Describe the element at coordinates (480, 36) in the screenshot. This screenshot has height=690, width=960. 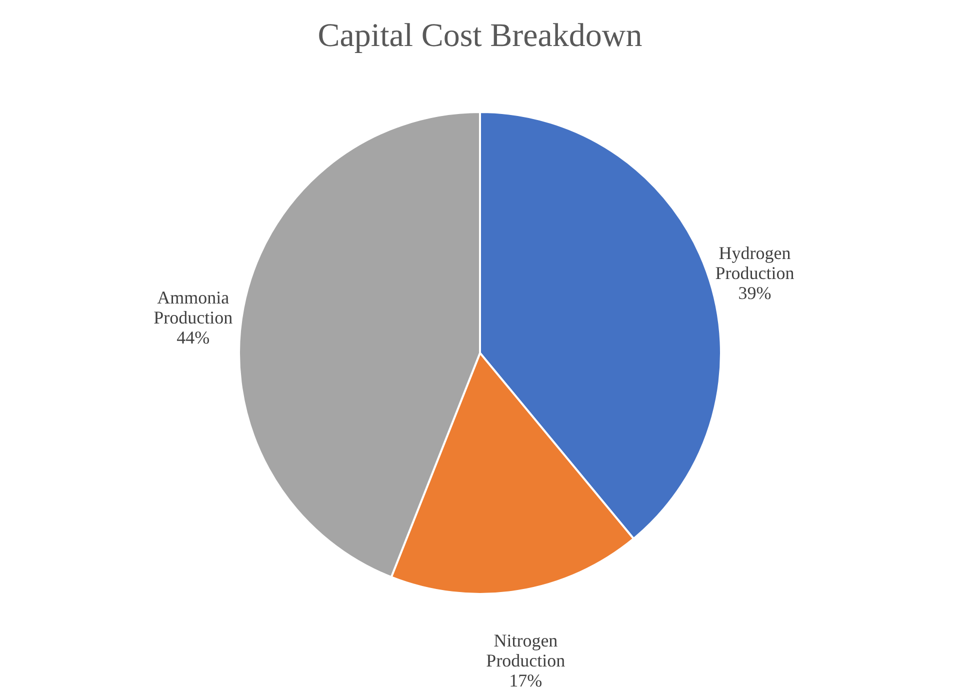
I see `chart-title: Capital Cost Breakdown` at that location.